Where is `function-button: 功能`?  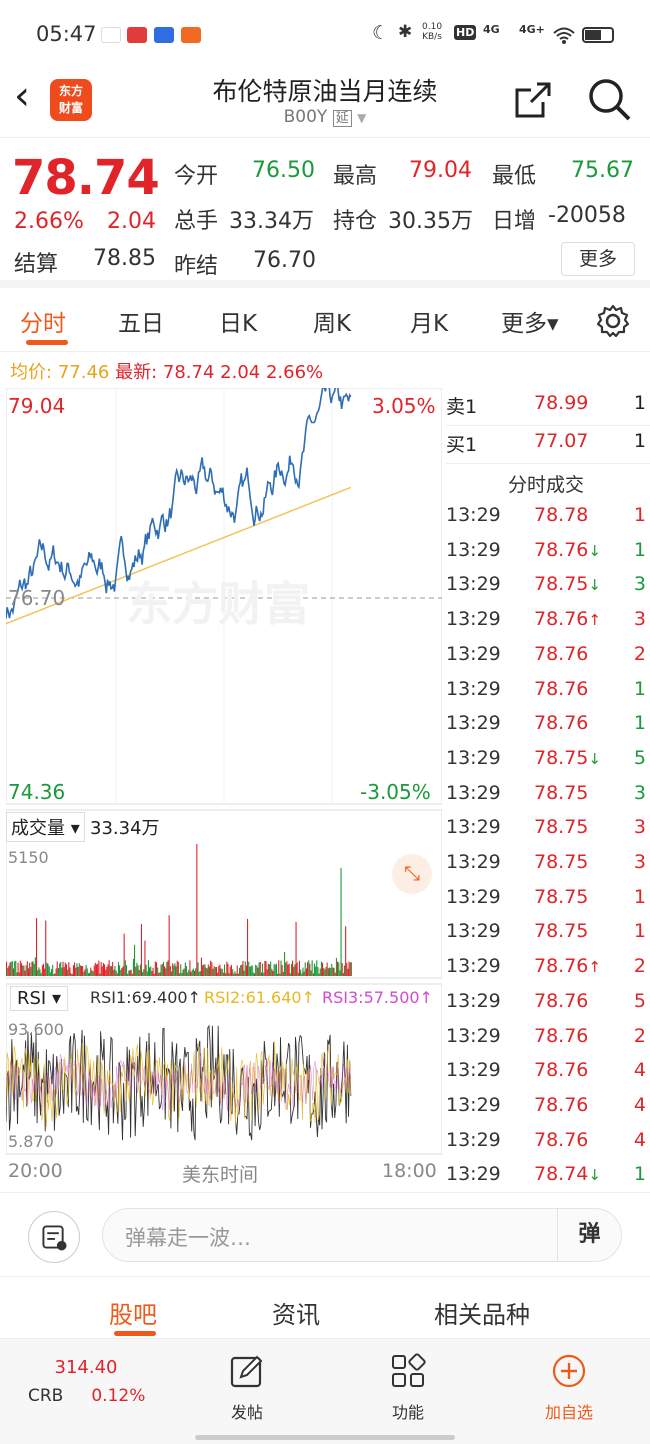 function-button: 功能 is located at coordinates (408, 1388).